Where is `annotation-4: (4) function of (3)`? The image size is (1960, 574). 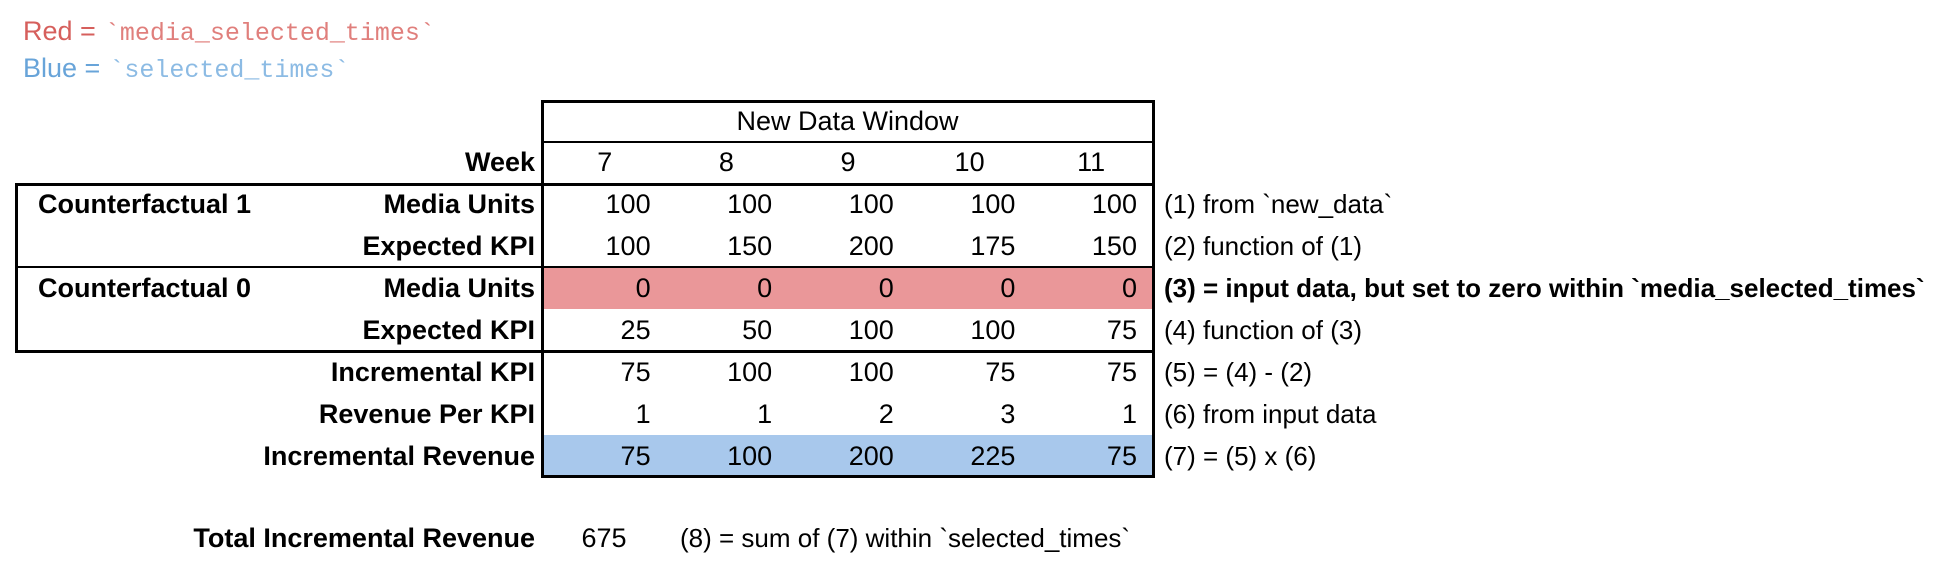
annotation-4: (4) function of (3) is located at coordinates (1263, 330).